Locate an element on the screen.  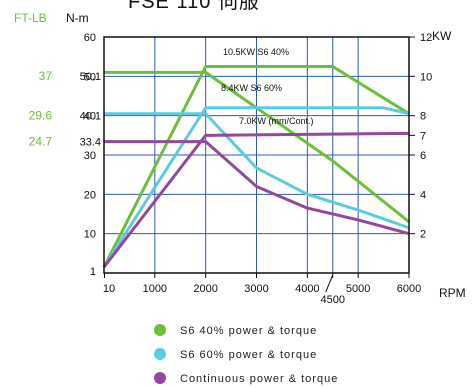
legend-label: S6 60% power & torque is located at coordinates (248, 355).